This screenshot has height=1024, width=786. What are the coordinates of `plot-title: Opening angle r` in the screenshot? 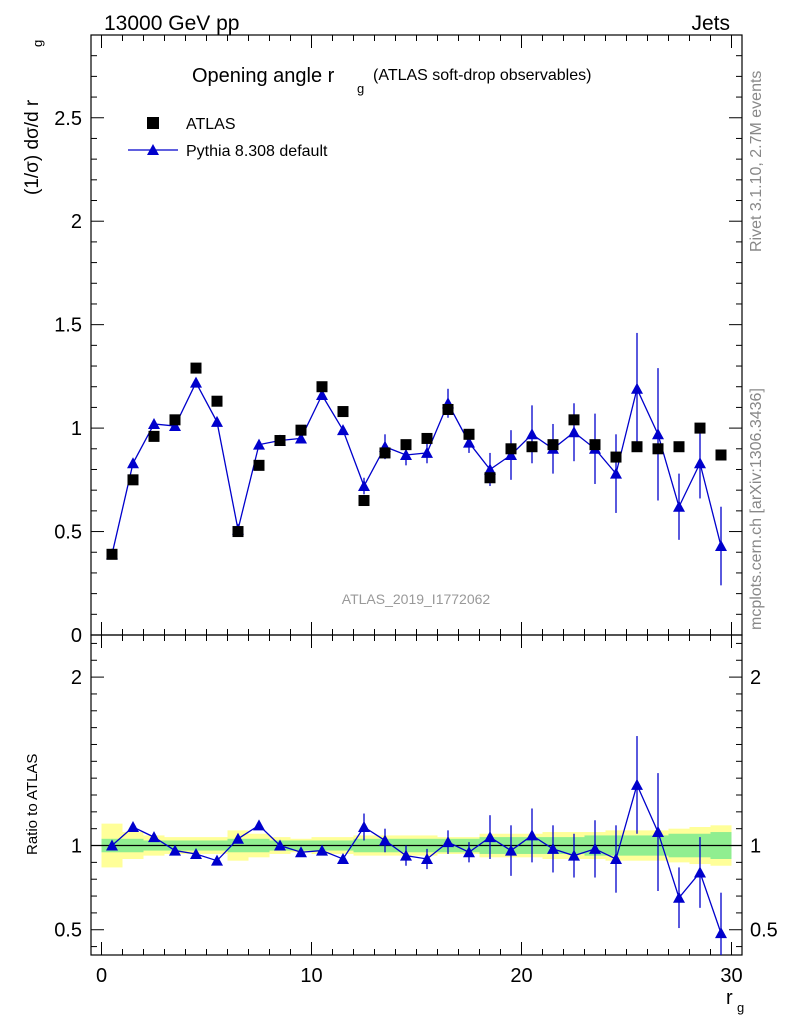 It's located at (263, 76).